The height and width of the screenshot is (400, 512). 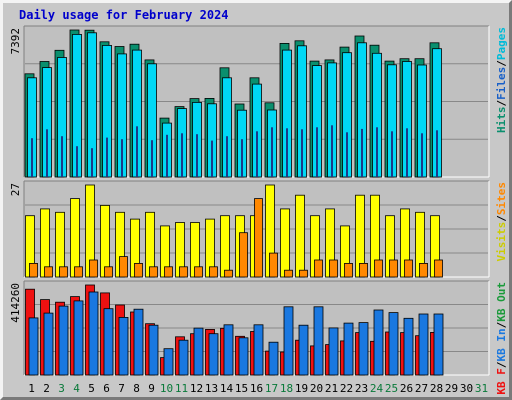 What do you see at coordinates (331, 388) in the screenshot?
I see `x-tick-label-21: 21` at bounding box center [331, 388].